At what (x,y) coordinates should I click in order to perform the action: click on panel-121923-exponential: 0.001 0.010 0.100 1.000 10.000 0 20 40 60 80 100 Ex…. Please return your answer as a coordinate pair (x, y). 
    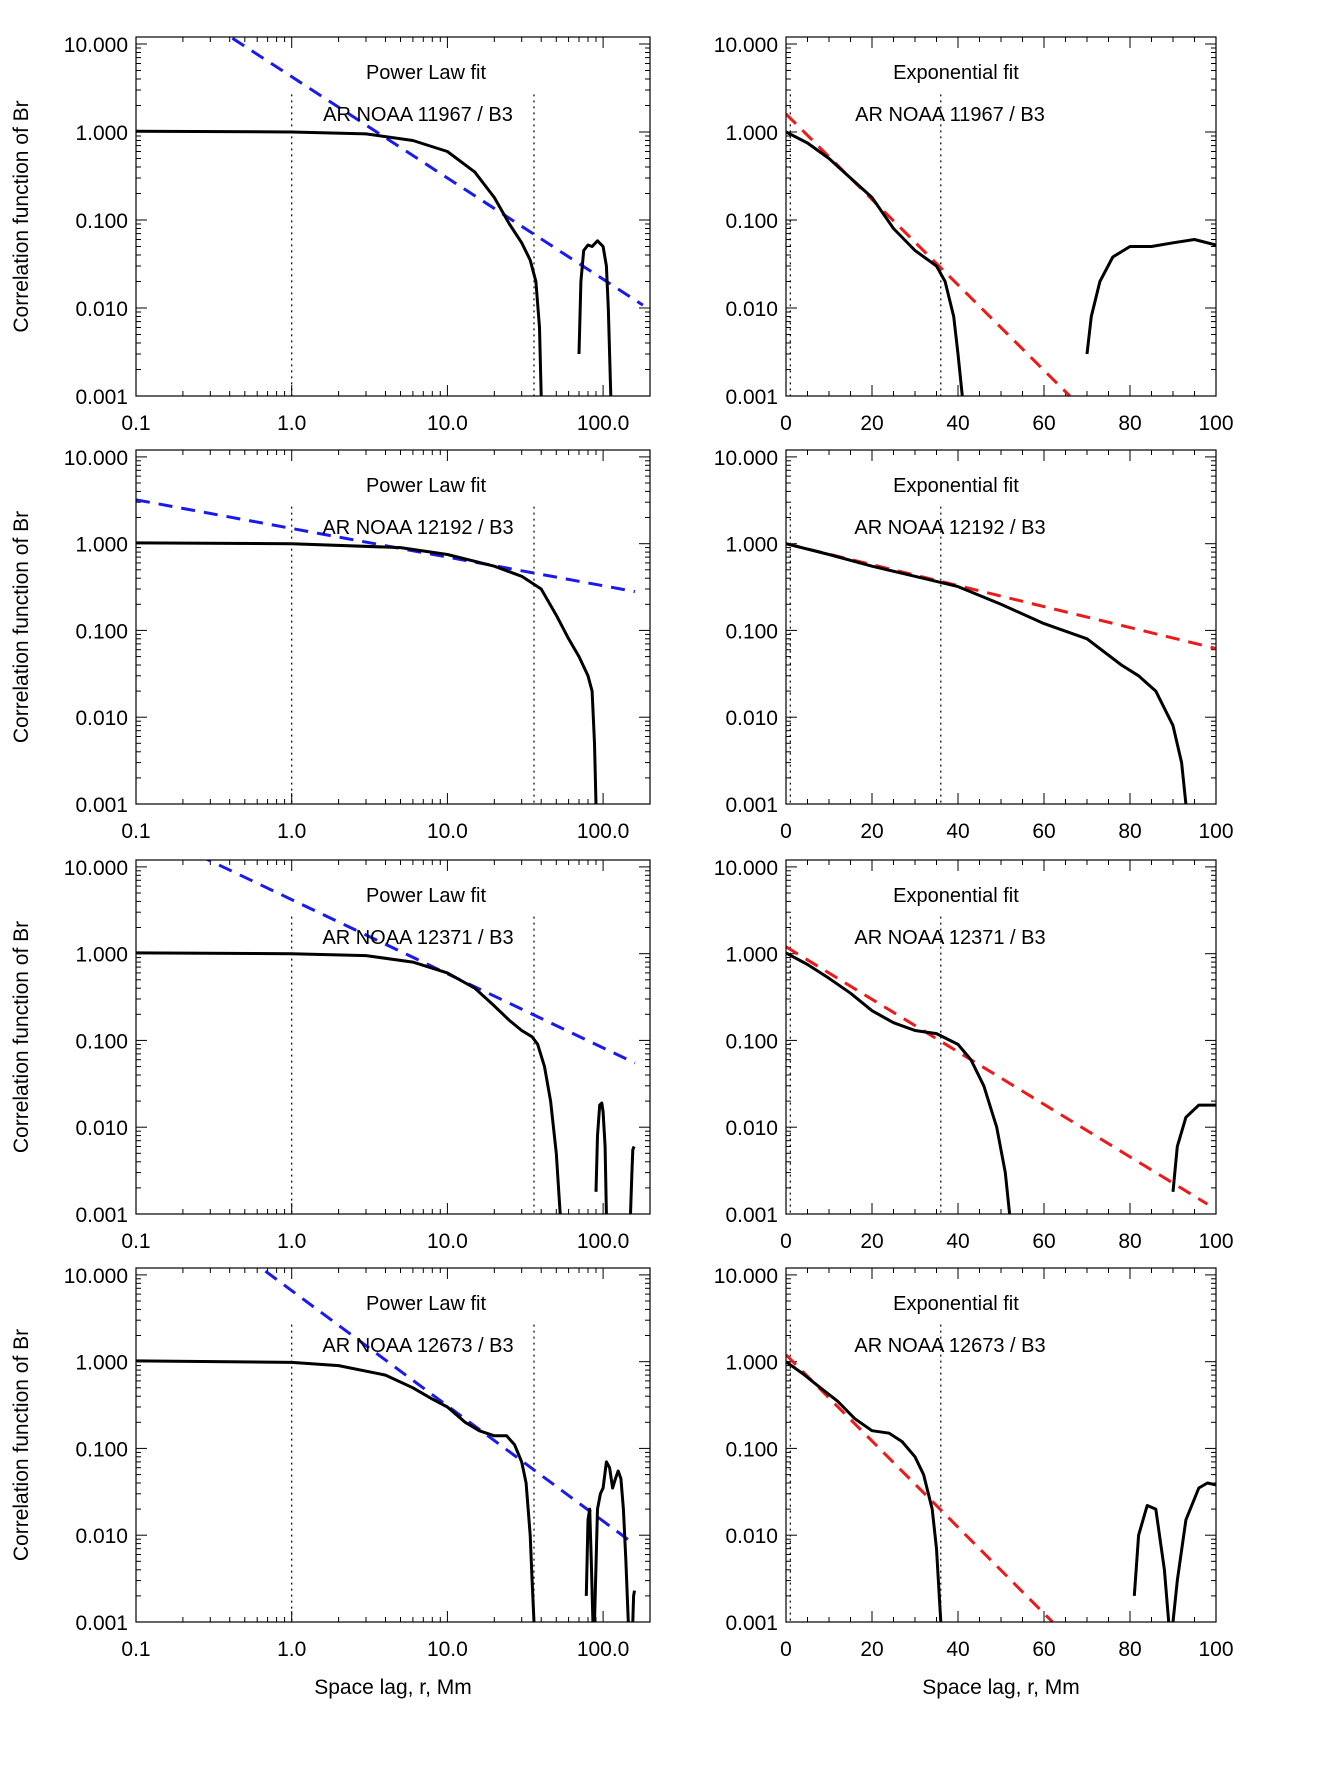
    Looking at the image, I should click on (974, 645).